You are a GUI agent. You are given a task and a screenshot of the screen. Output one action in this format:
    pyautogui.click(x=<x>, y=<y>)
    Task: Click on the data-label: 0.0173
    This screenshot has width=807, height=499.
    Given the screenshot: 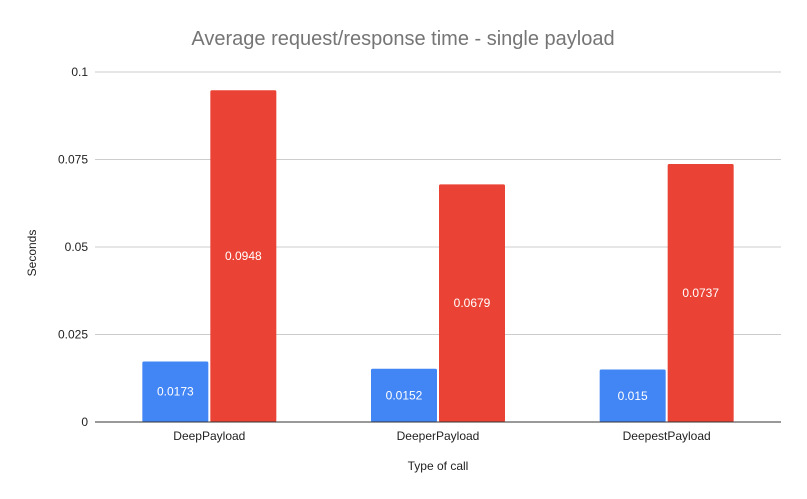 What is the action you would take?
    pyautogui.click(x=175, y=392)
    